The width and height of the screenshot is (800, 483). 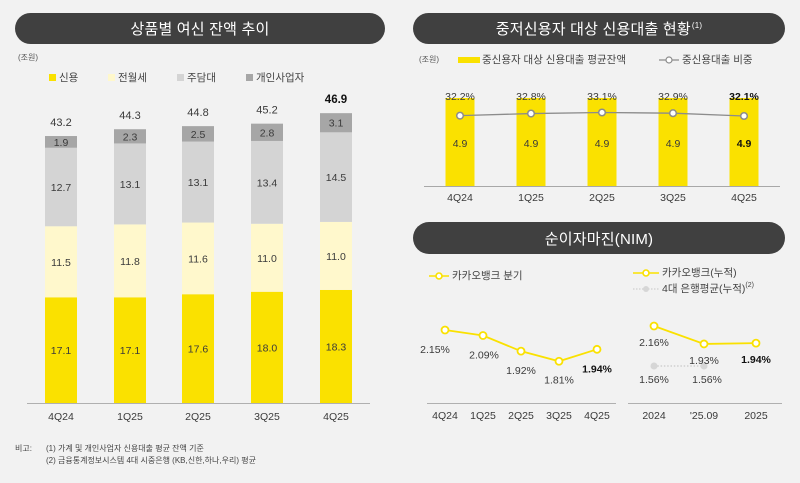 I want to click on x-tick-label: 2024, so click(x=654, y=416).